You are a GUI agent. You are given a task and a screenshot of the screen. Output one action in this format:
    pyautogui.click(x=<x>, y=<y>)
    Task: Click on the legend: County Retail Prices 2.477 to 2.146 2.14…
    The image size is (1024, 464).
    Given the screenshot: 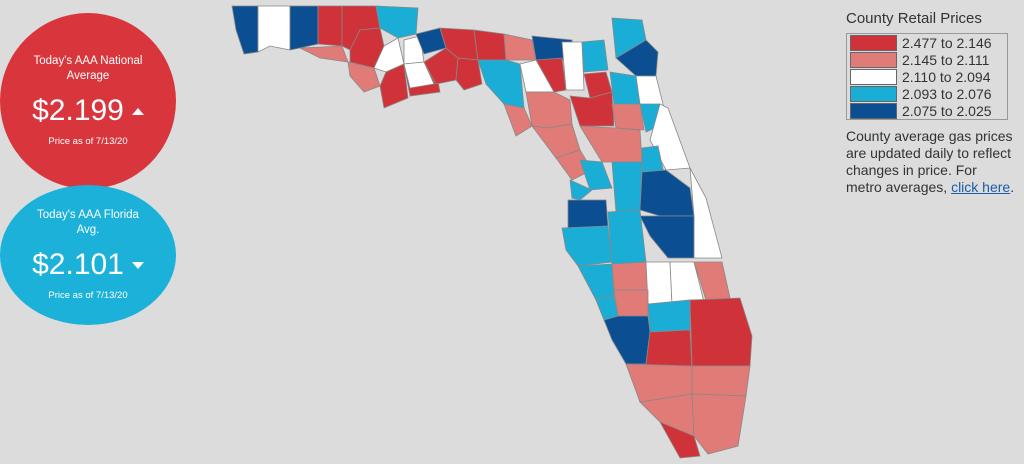 What is the action you would take?
    pyautogui.click(x=934, y=103)
    